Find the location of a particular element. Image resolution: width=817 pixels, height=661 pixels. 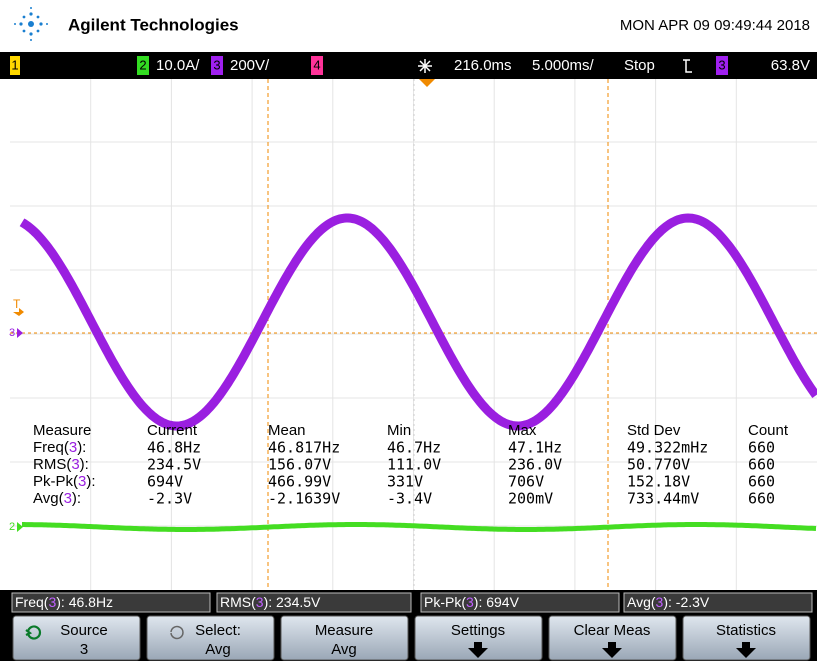

datetime: MON APR 09 09:49:44 2018 is located at coordinates (715, 25).